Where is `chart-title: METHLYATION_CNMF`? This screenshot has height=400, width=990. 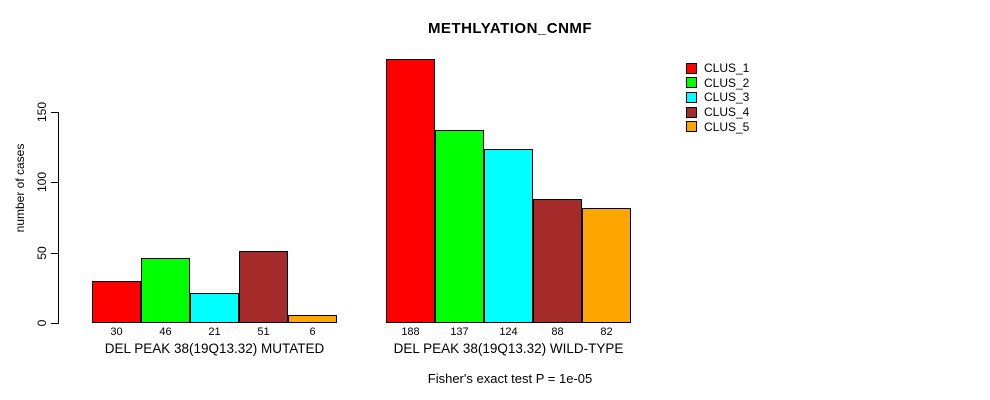 chart-title: METHLYATION_CNMF is located at coordinates (510, 28).